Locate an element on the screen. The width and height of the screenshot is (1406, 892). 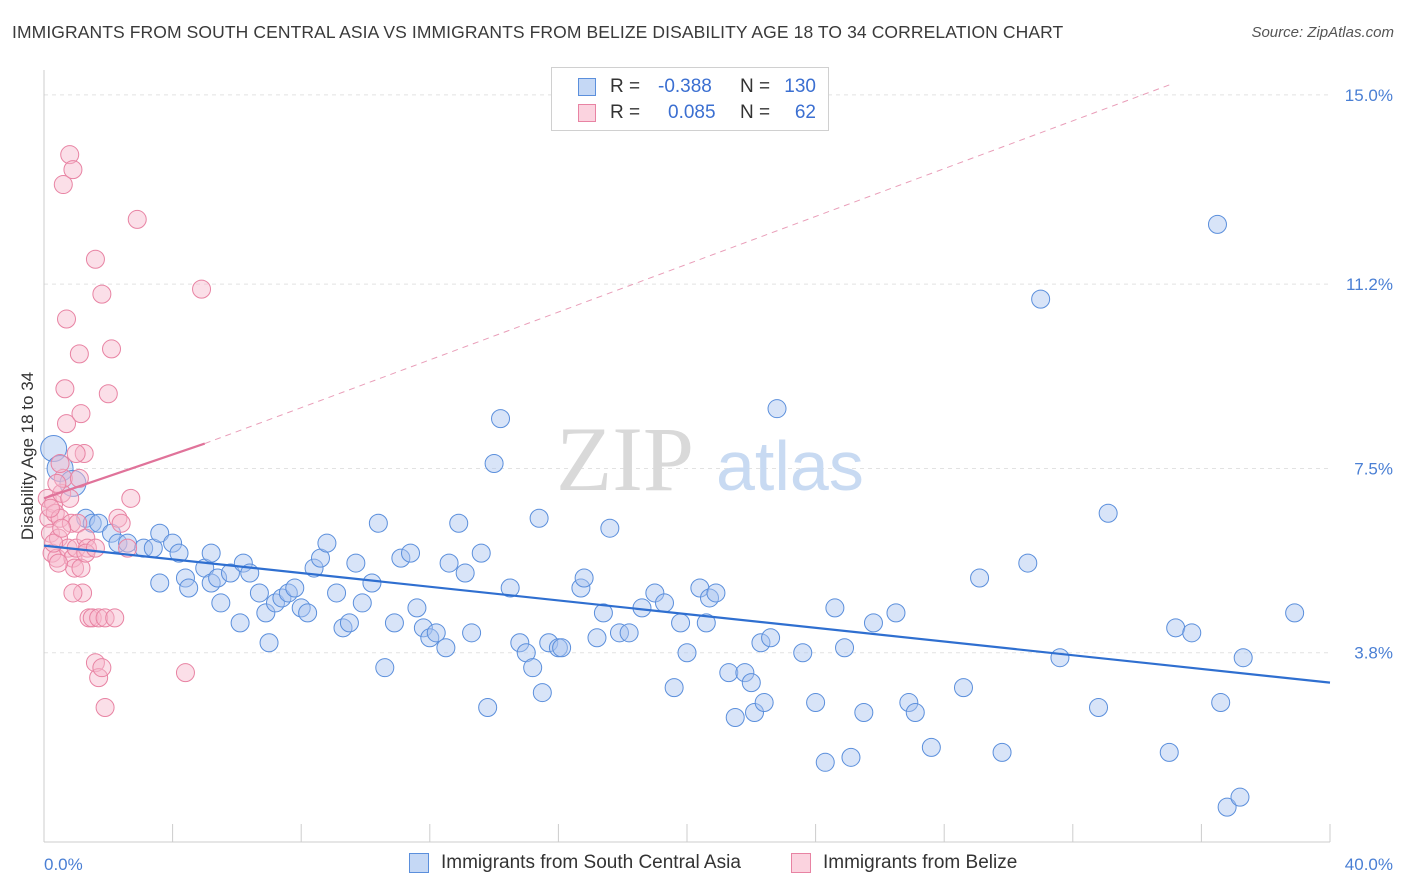
legend-r-value: -0.388 is located at coordinates (685, 86).